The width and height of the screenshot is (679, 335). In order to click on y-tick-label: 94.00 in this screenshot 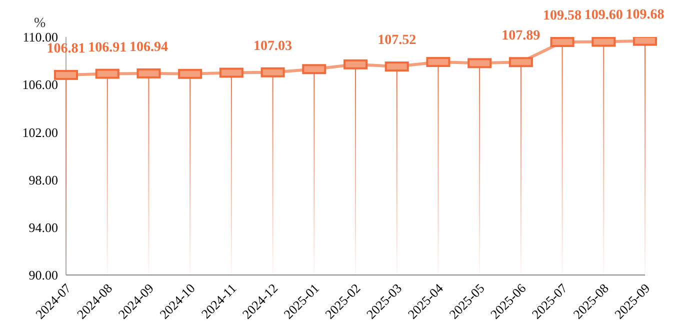, I will do `click(43, 228)`.